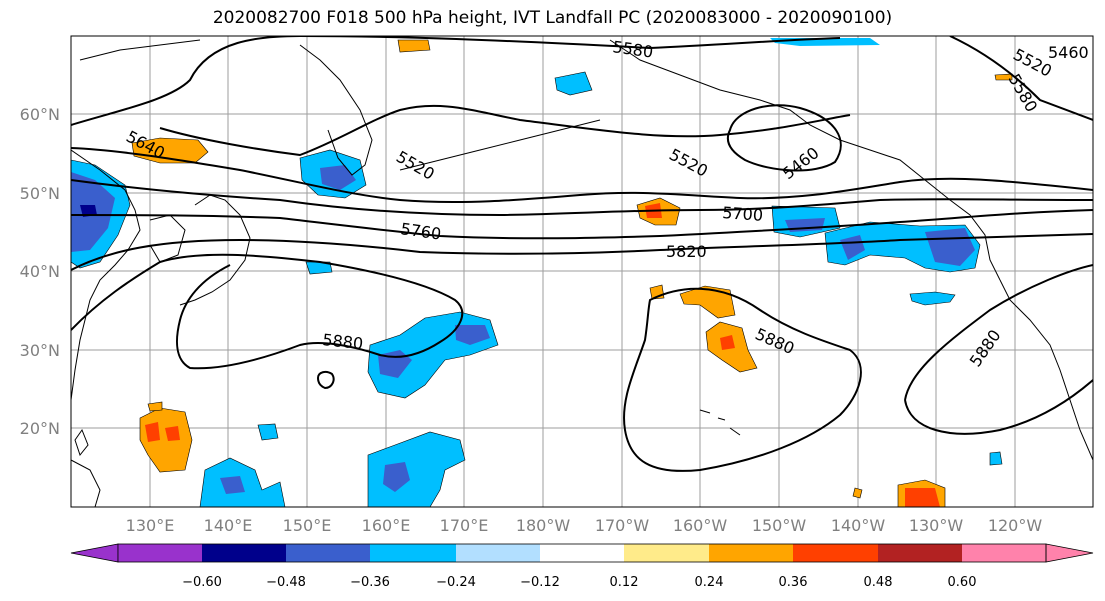  I want to click on contour-label: 5820, so click(686, 251).